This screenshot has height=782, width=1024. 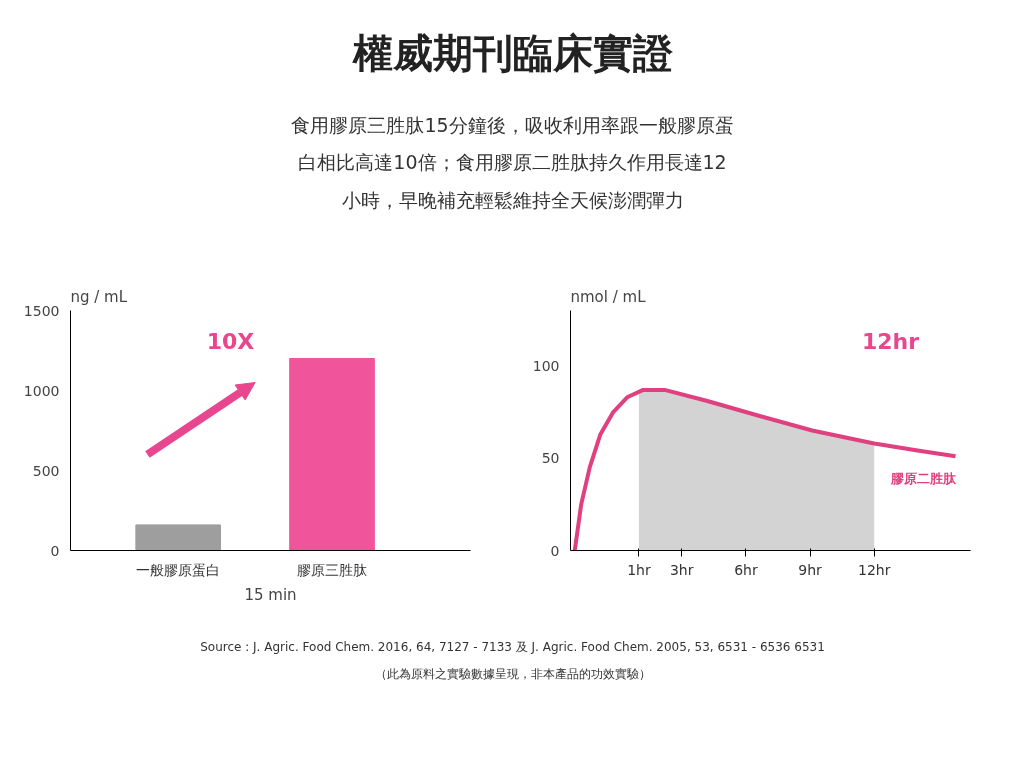 I want to click on y-tick-label: 100, so click(x=546, y=365).